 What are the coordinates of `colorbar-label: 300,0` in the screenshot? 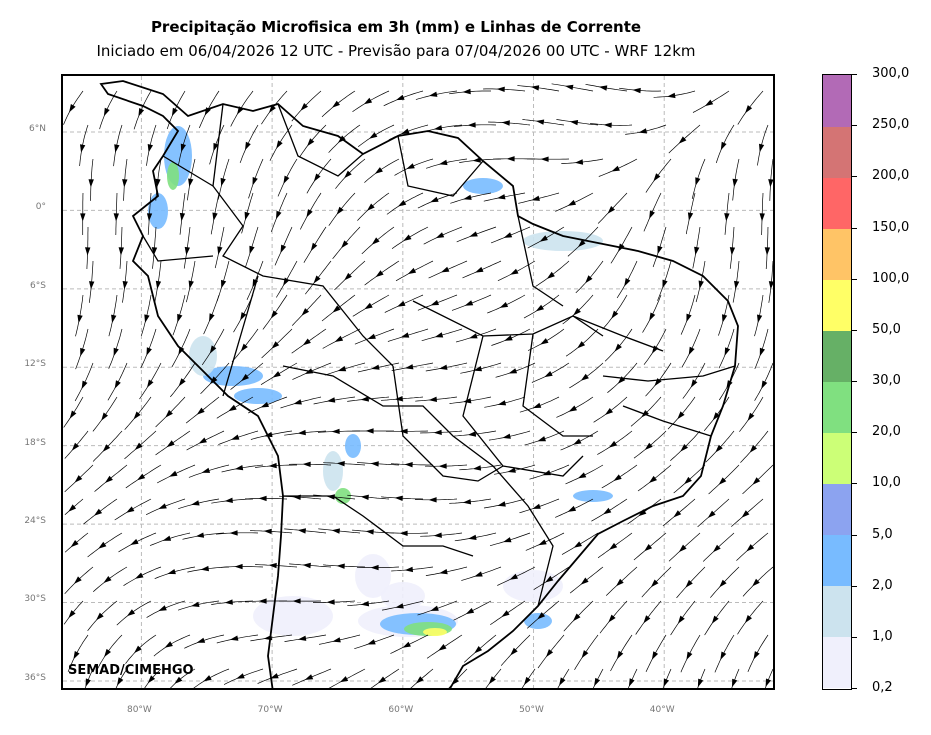 It's located at (891, 73).